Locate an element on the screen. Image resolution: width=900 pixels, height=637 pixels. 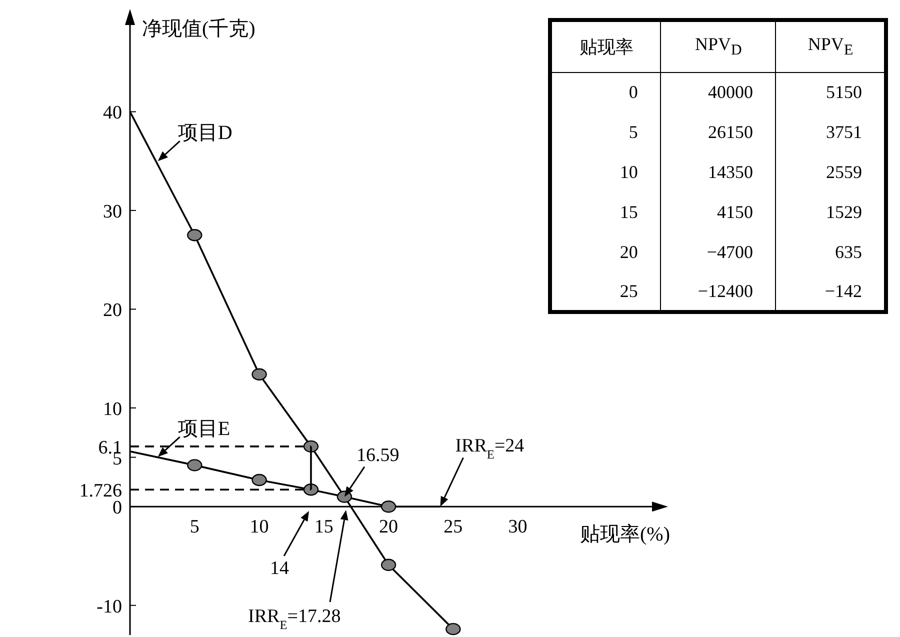
text: 2559 is located at coordinates (844, 172).